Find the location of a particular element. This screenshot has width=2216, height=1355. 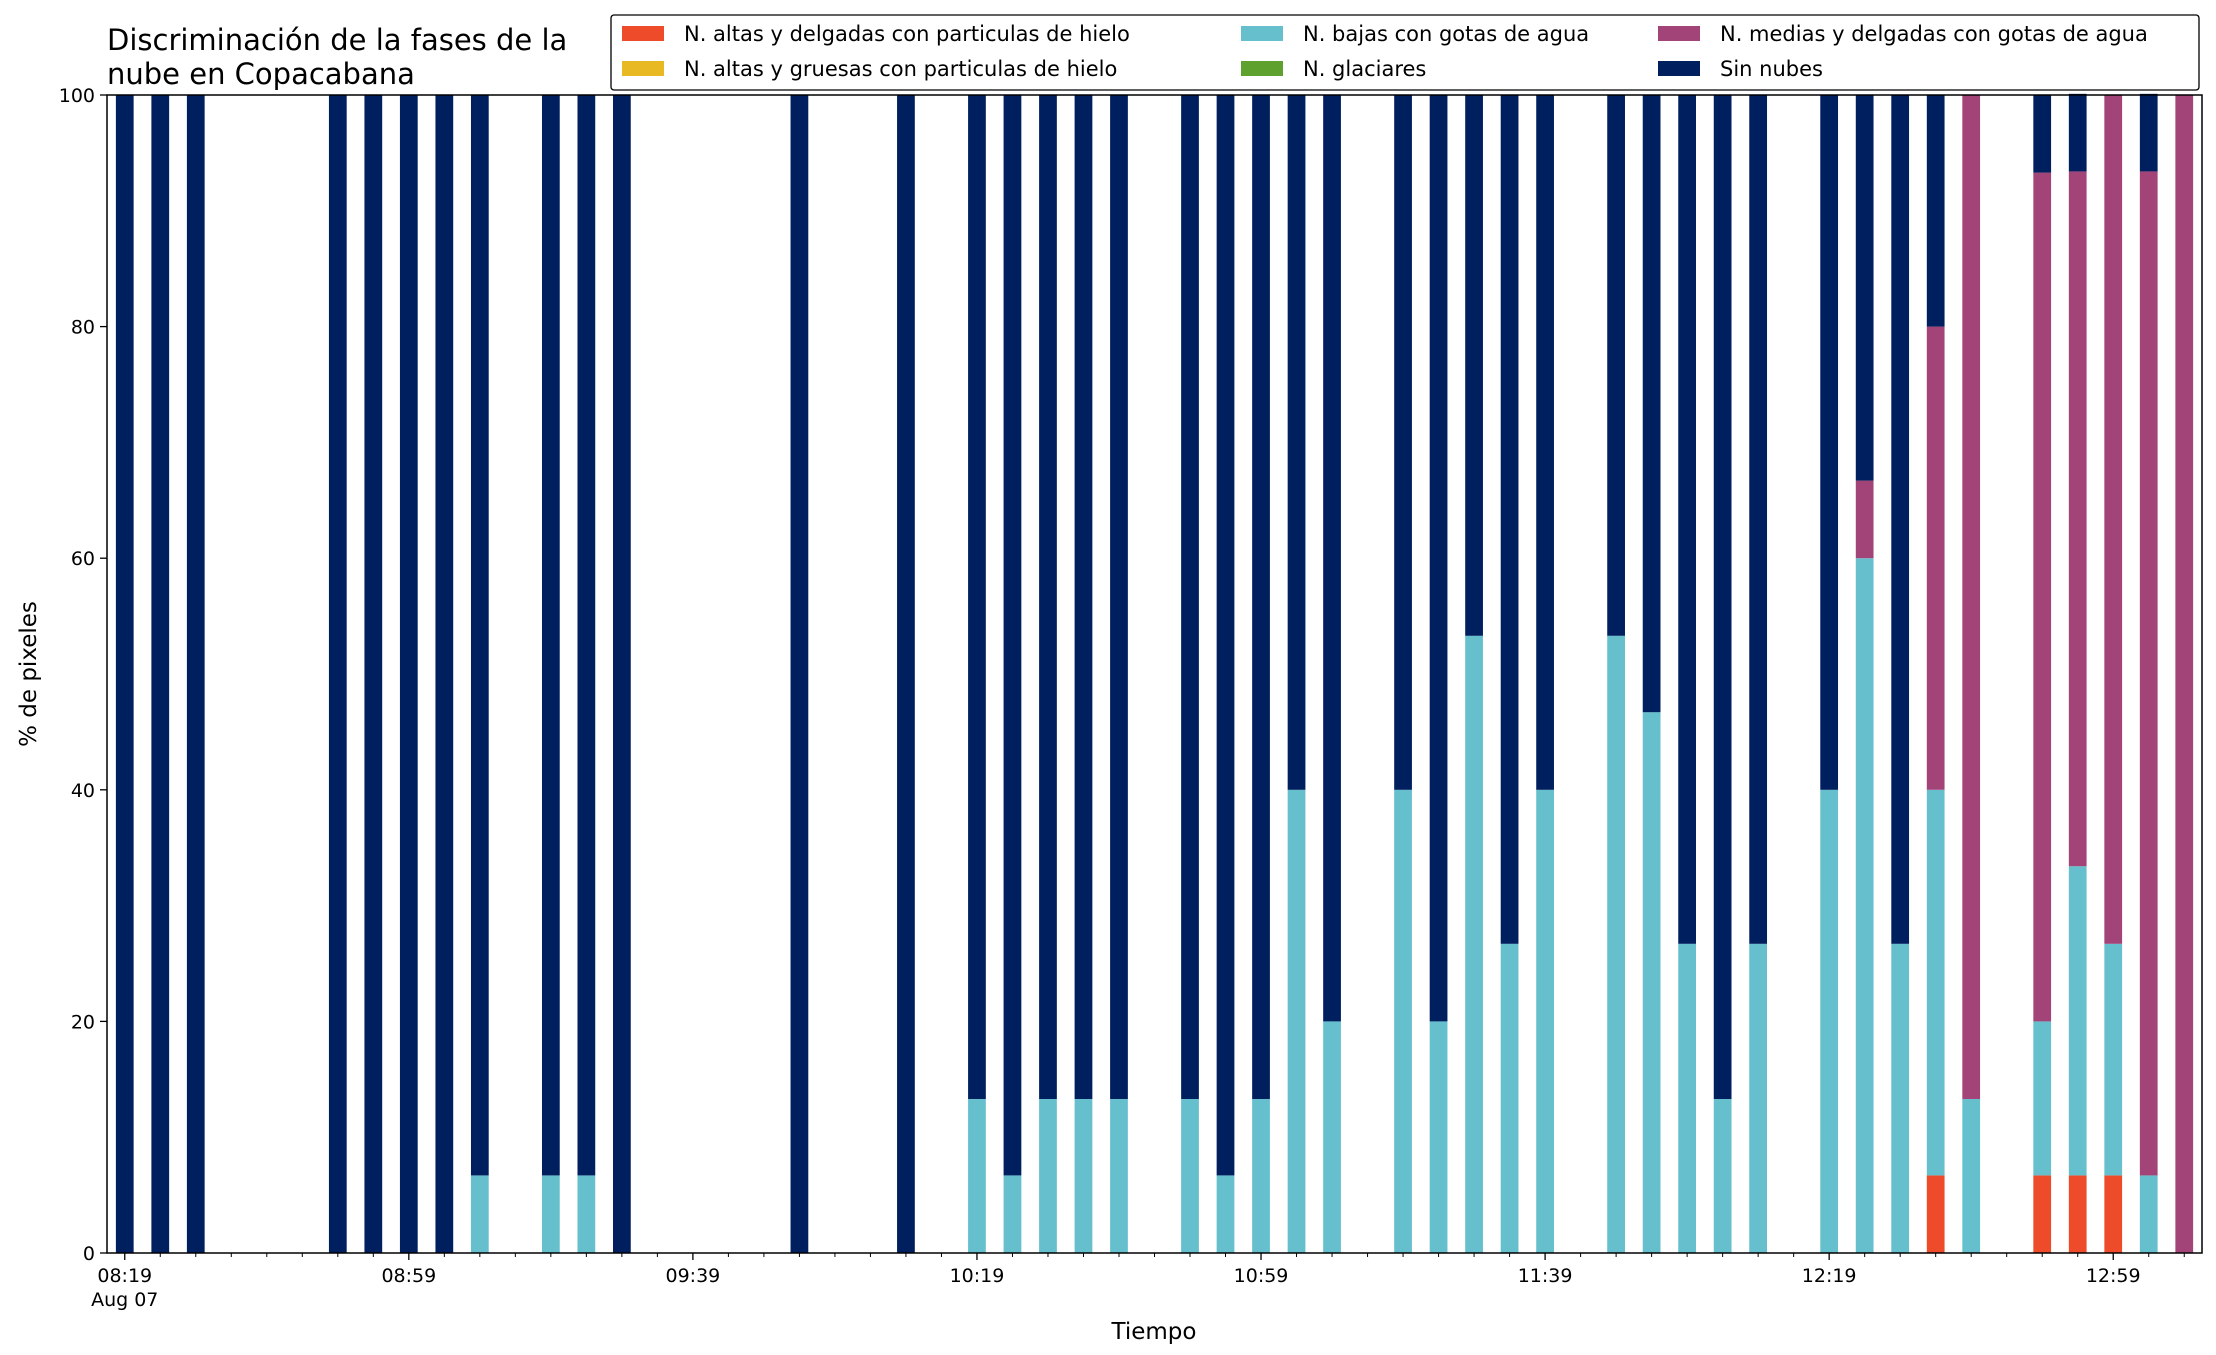

x-tick-label-4: 10:59 is located at coordinates (1261, 1276).